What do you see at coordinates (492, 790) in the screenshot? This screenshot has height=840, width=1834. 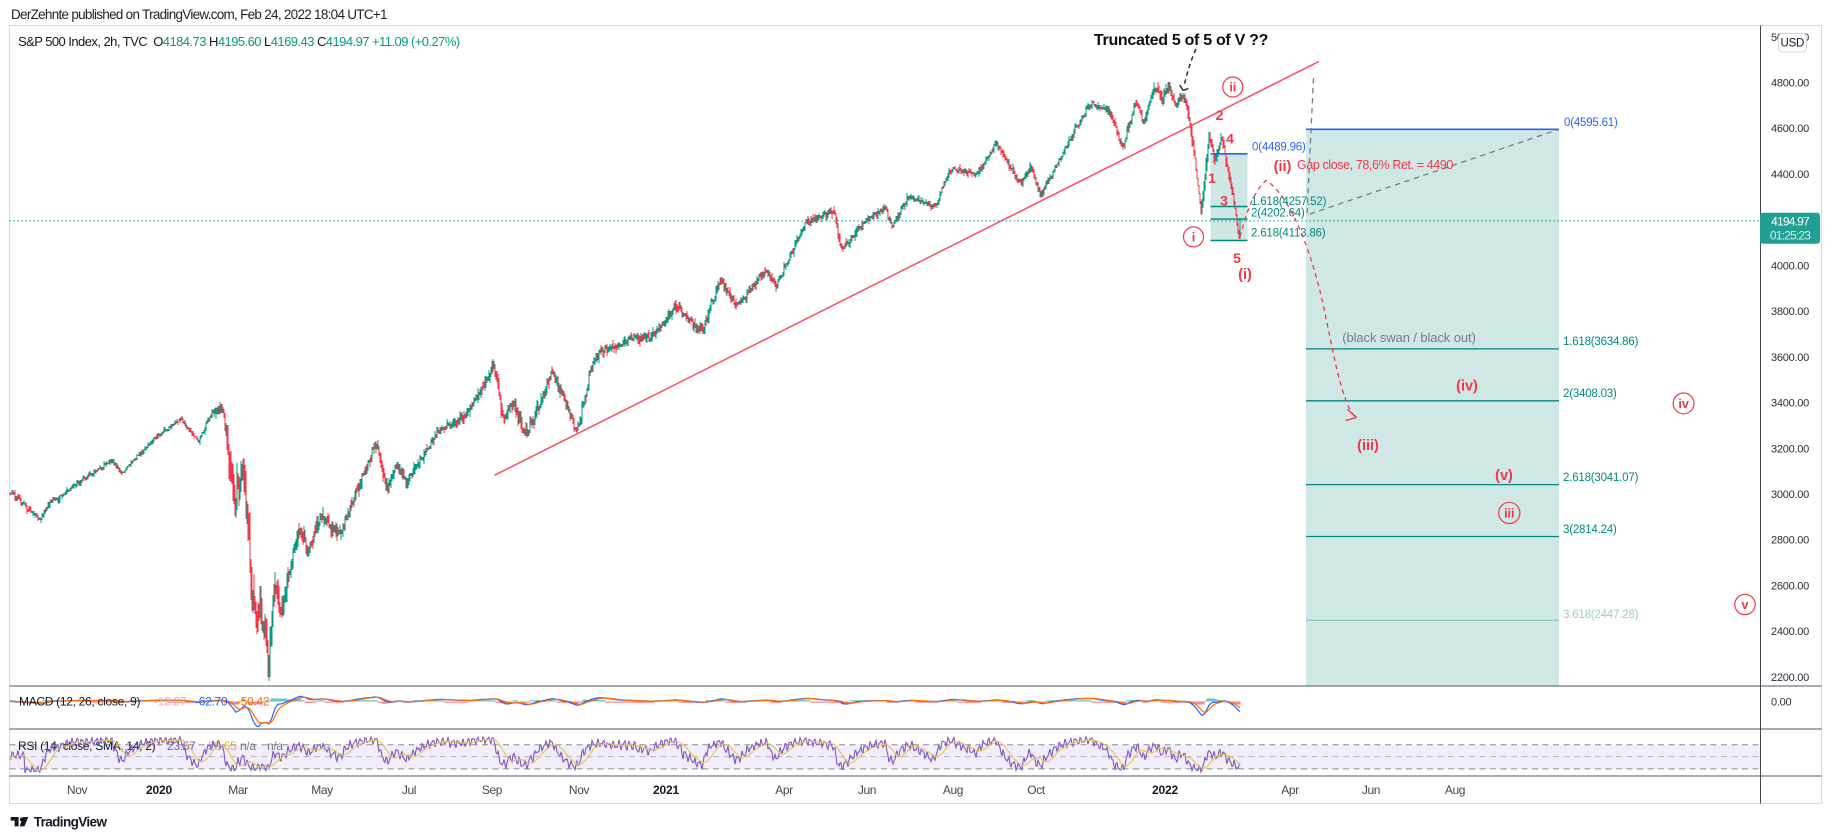 I see `svg-text: Sep` at bounding box center [492, 790].